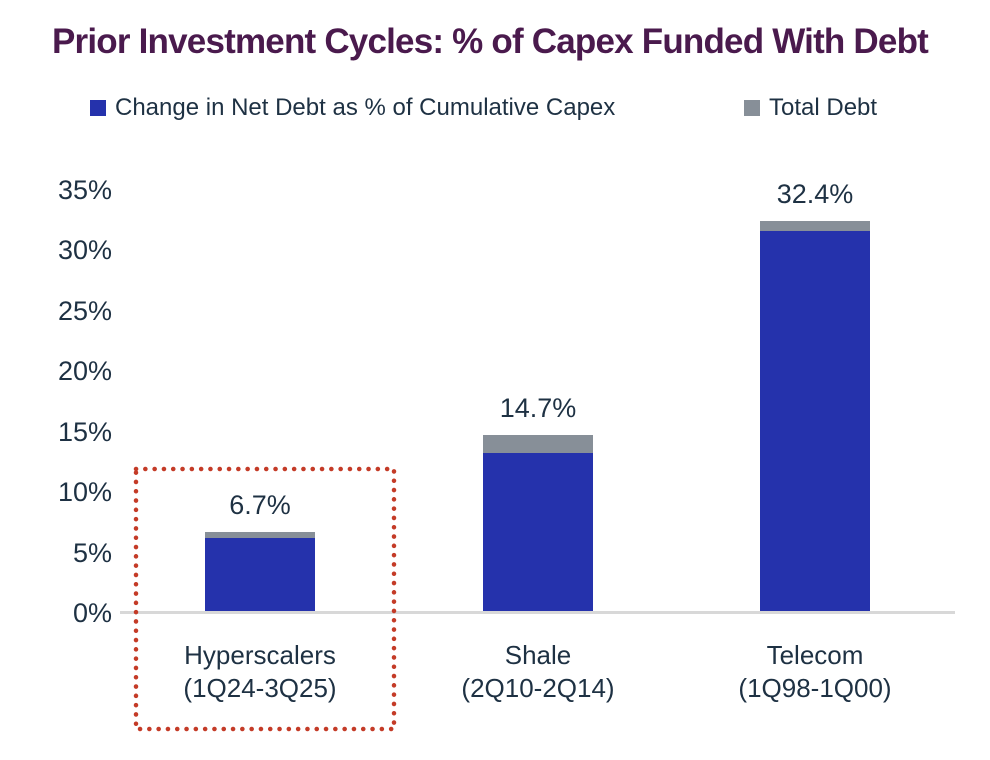 This screenshot has height=760, width=990. Describe the element at coordinates (260, 688) in the screenshot. I see `category-period-hyperscalers: (1Q24-3Q25)` at that location.